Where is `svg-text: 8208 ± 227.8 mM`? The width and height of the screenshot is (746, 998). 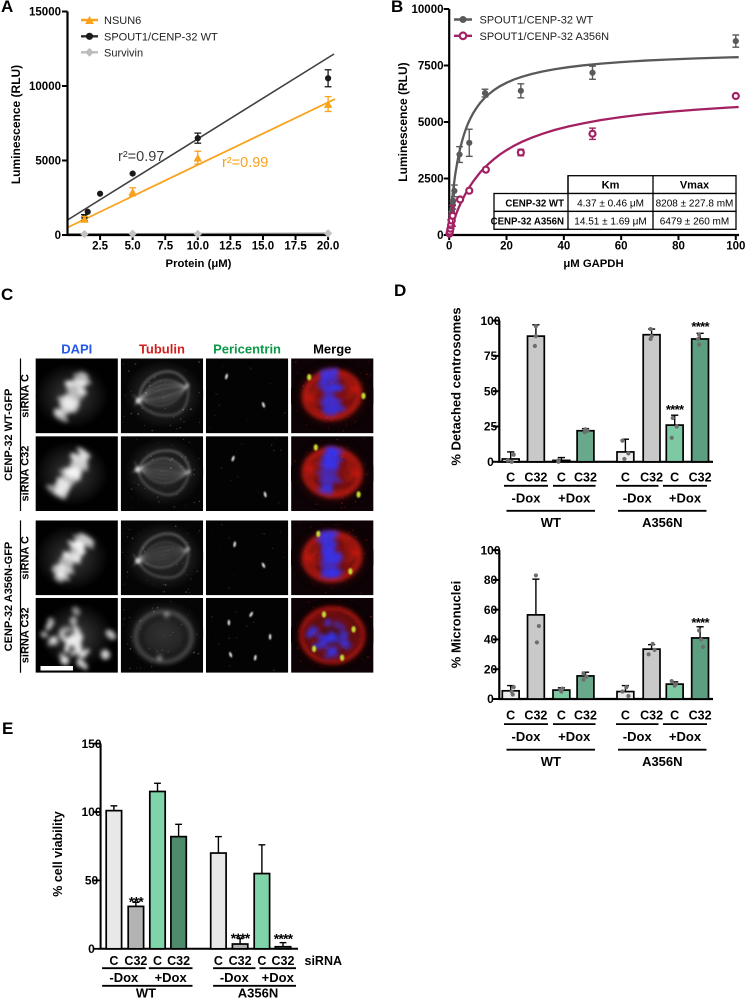
svg-text: 8208 ± 227.8 mM is located at coordinates (695, 204).